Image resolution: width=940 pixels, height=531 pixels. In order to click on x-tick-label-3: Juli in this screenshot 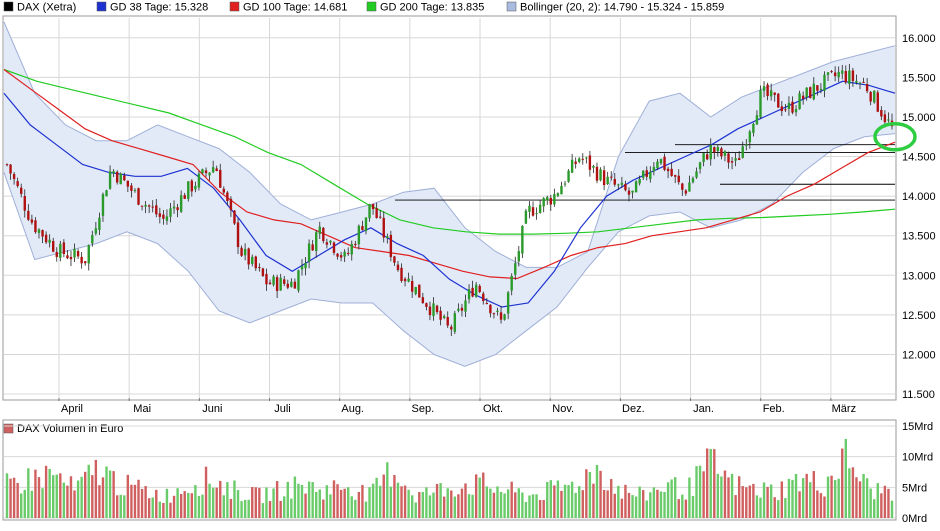, I will do `click(282, 409)`.